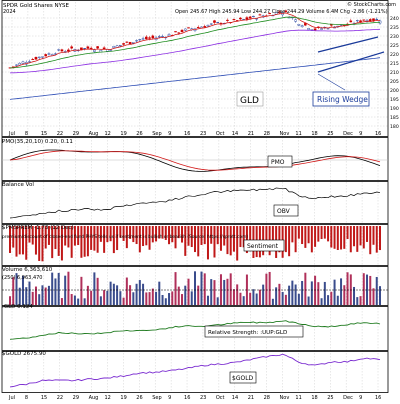 This screenshot has height=404, width=400. Describe the element at coordinates (26, 134) in the screenshot. I see `x-tick-label: 8` at that location.